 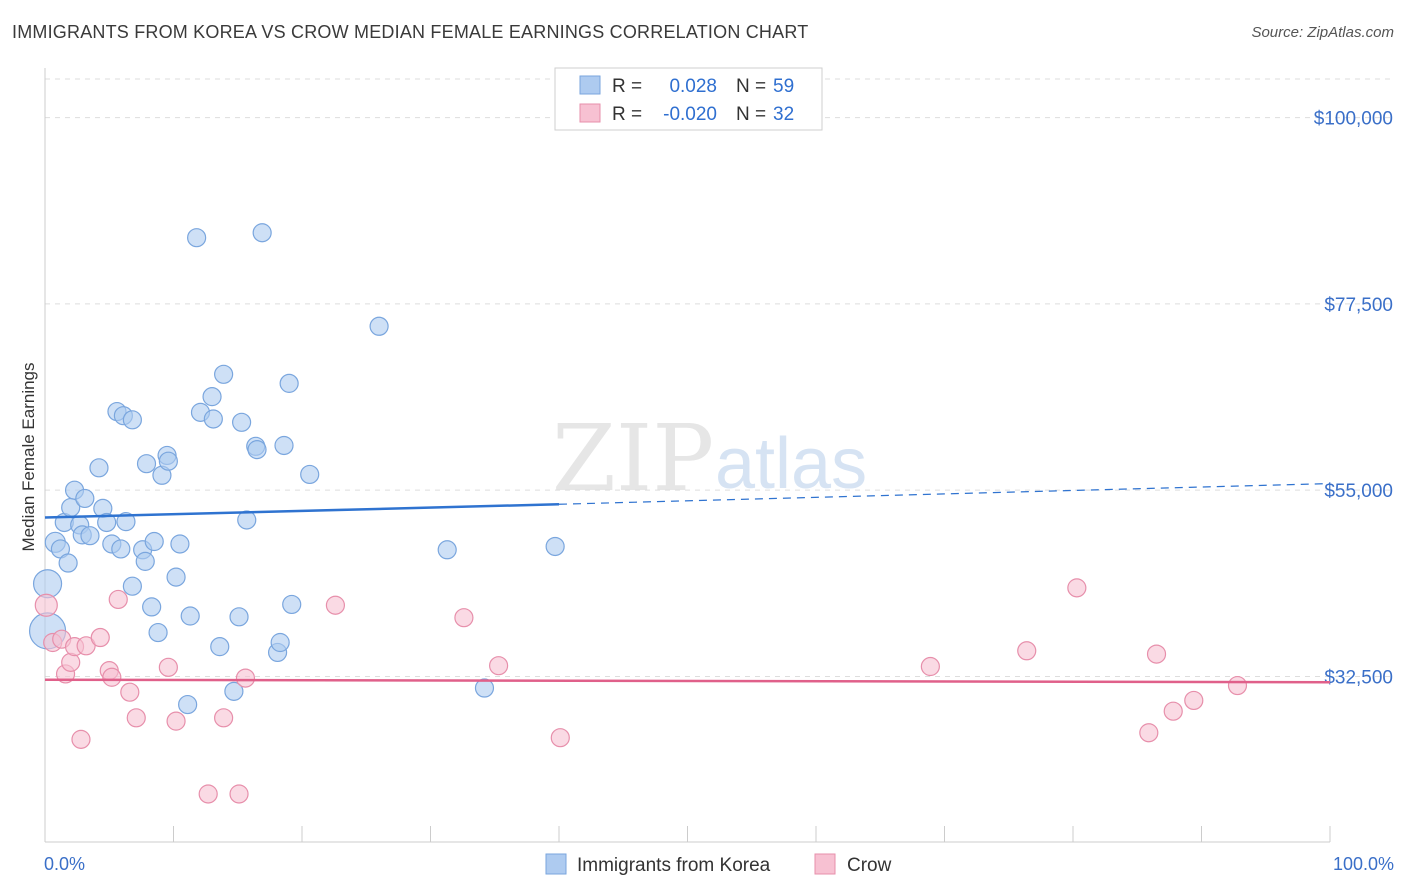 I want to click on legend-swatch-blue, so click(x=590, y=85).